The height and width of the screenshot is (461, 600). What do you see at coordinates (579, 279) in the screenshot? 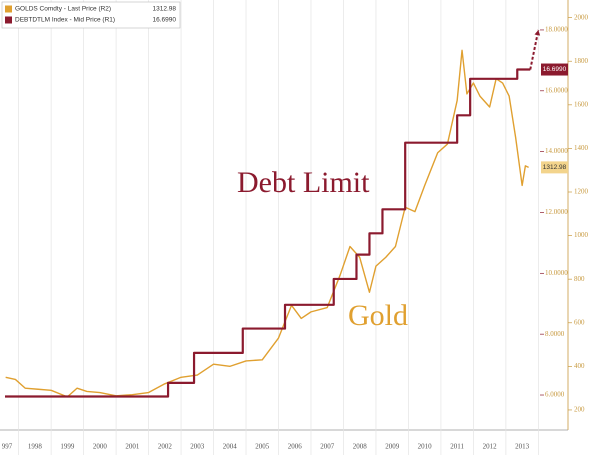
I see `y2-tick-label: 800` at bounding box center [579, 279].